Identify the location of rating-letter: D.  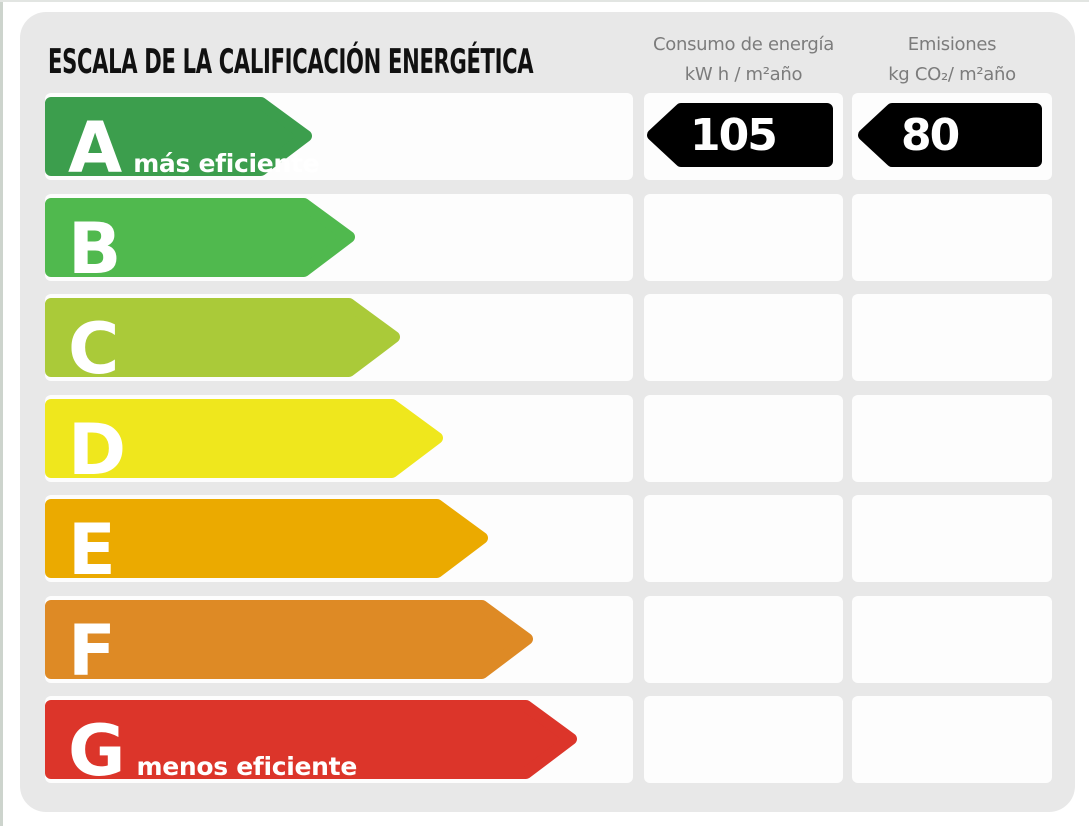
(97, 450).